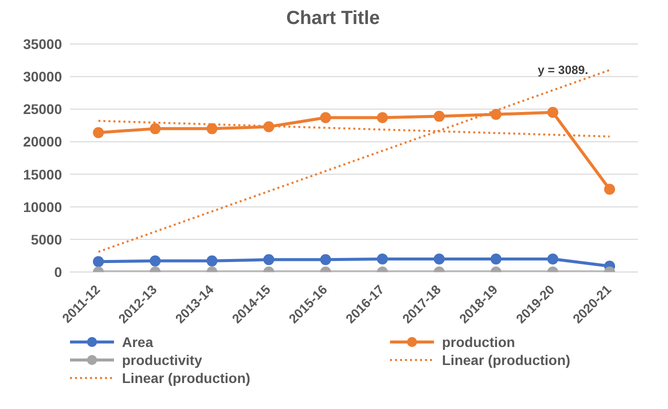 The height and width of the screenshot is (409, 668). I want to click on chart-title: Chart Title, so click(333, 19).